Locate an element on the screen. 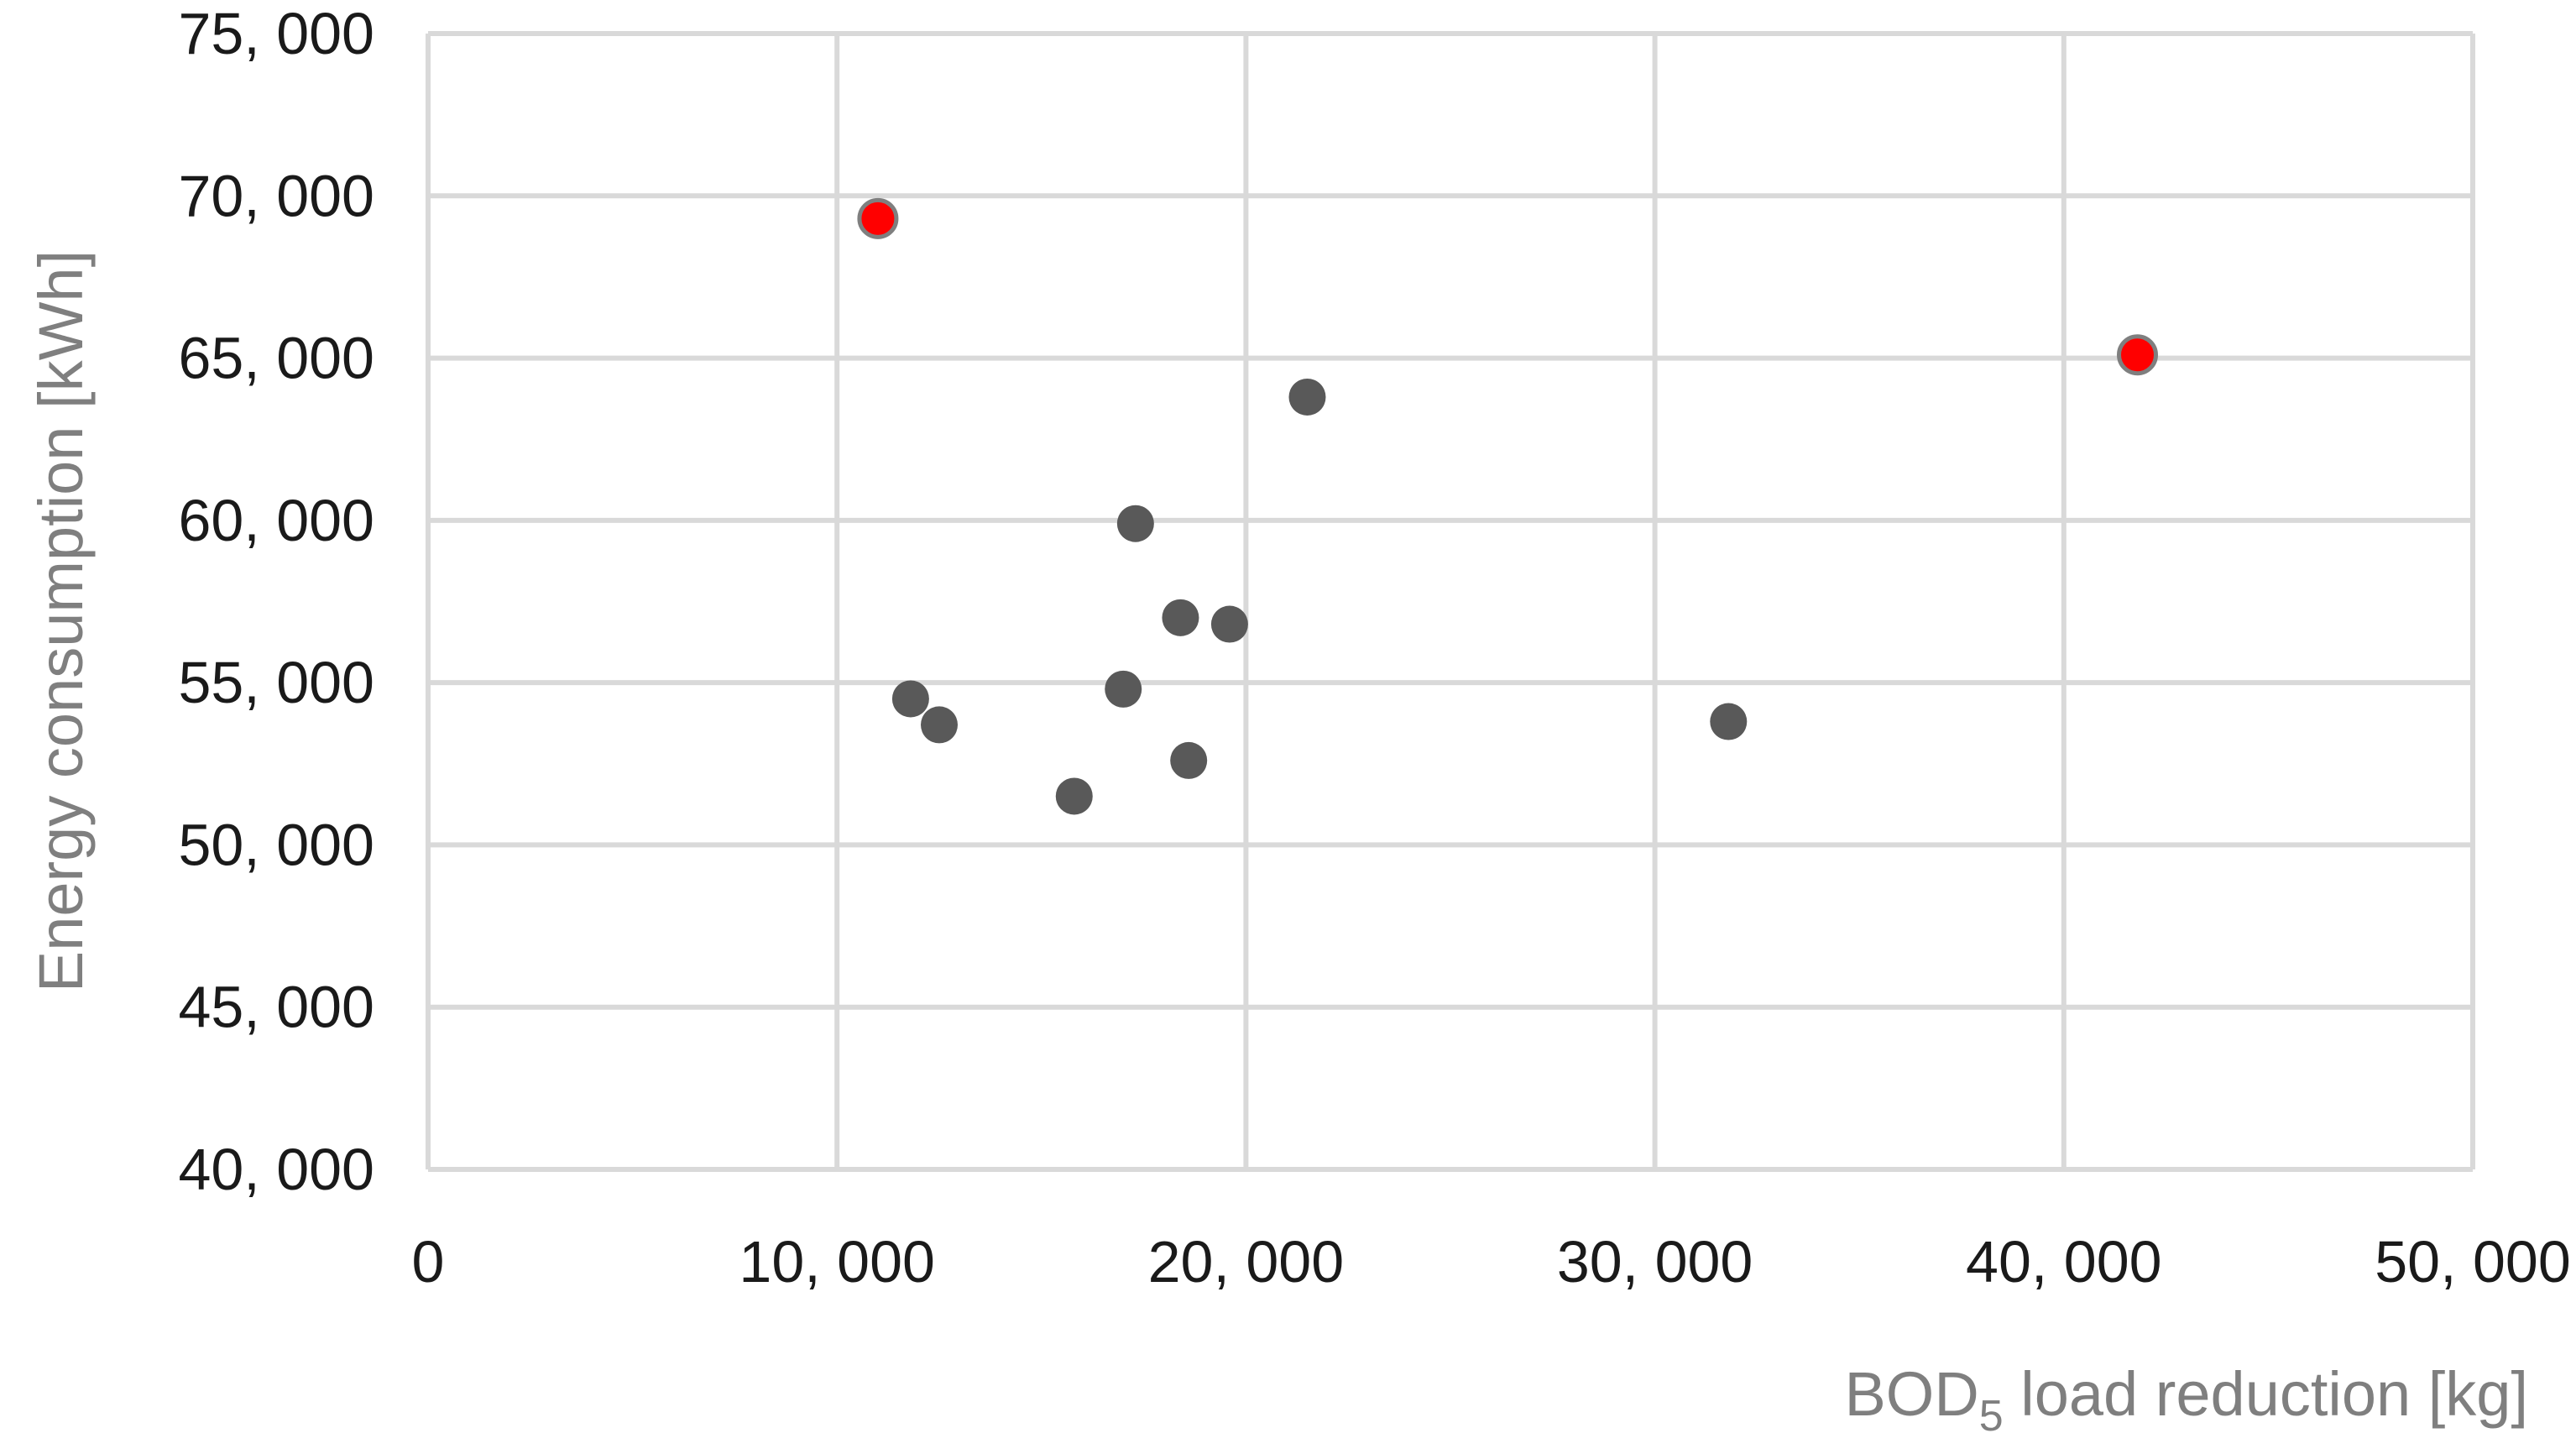 The width and height of the screenshot is (2576, 1454). x-axis-title: BOD5 load reduction [kg] is located at coordinates (2186, 1400).